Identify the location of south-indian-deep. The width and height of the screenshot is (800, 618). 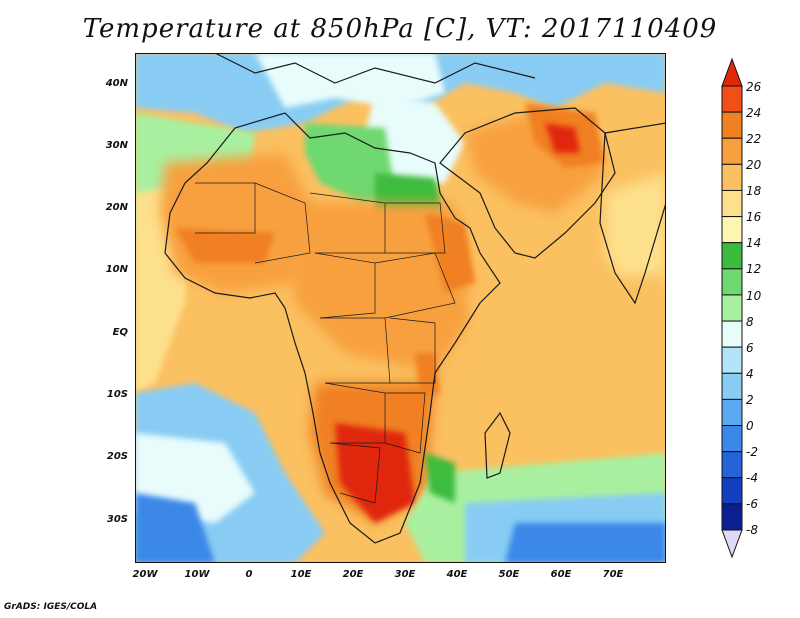
(585, 543).